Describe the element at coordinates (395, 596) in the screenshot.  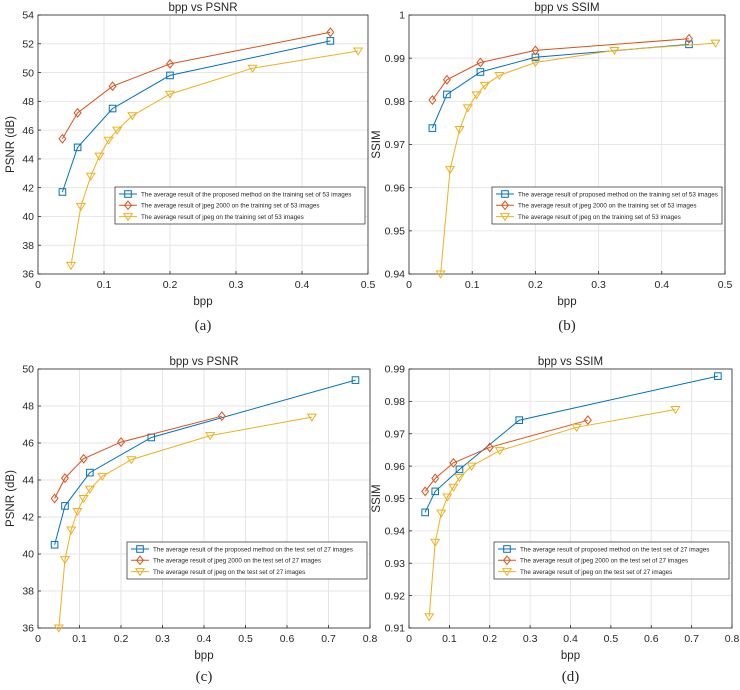
I see `y-tick-label: 0.92` at that location.